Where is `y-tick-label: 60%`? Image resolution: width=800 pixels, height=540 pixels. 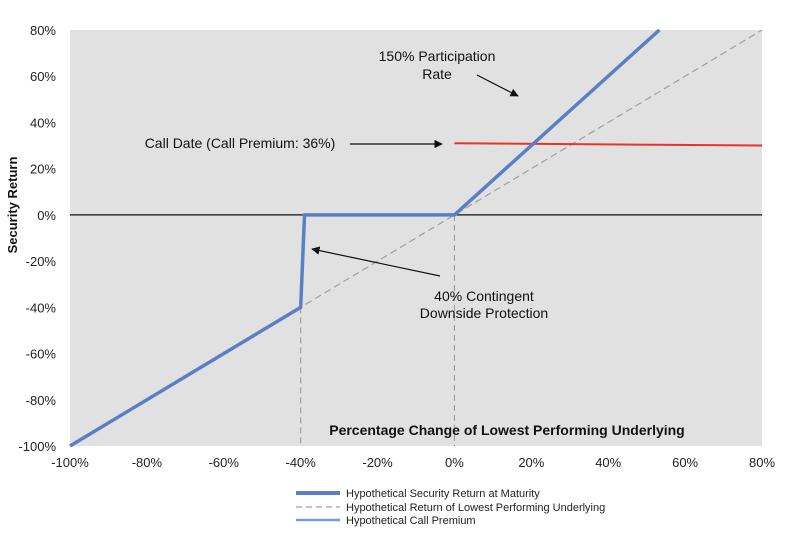
y-tick-label: 60% is located at coordinates (43, 76).